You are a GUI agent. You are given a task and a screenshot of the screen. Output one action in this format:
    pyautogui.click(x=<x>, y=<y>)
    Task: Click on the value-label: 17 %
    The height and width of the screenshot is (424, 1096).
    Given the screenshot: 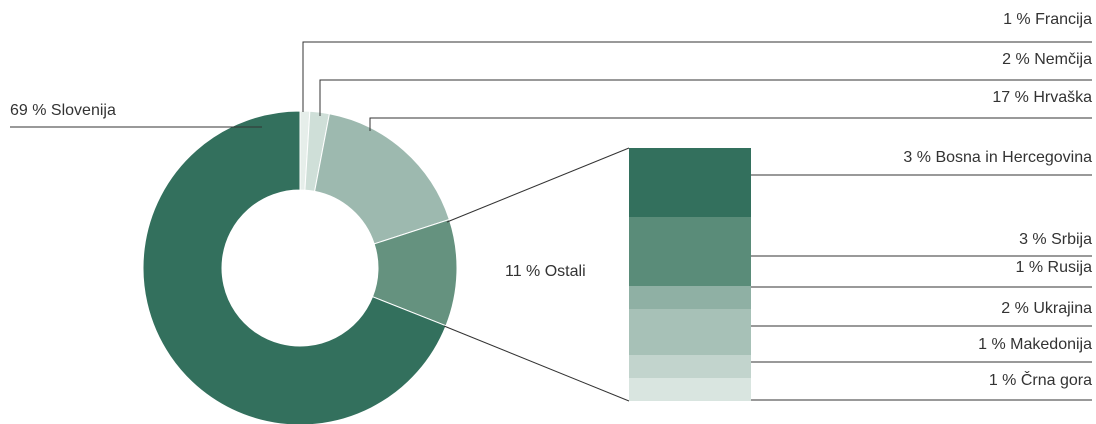 What is the action you would take?
    pyautogui.click(x=1010, y=97)
    